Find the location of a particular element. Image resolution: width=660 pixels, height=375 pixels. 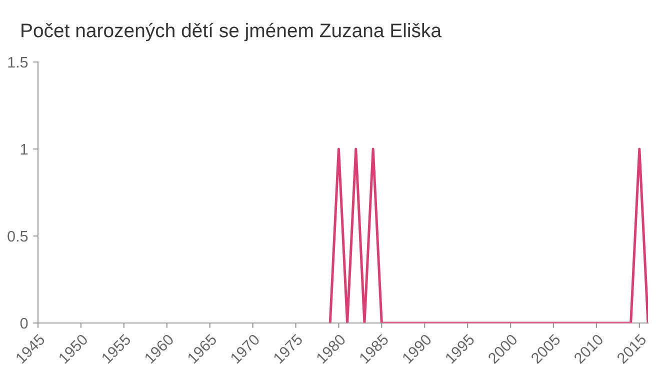

y-tick-label: 1.5 is located at coordinates (18, 62).